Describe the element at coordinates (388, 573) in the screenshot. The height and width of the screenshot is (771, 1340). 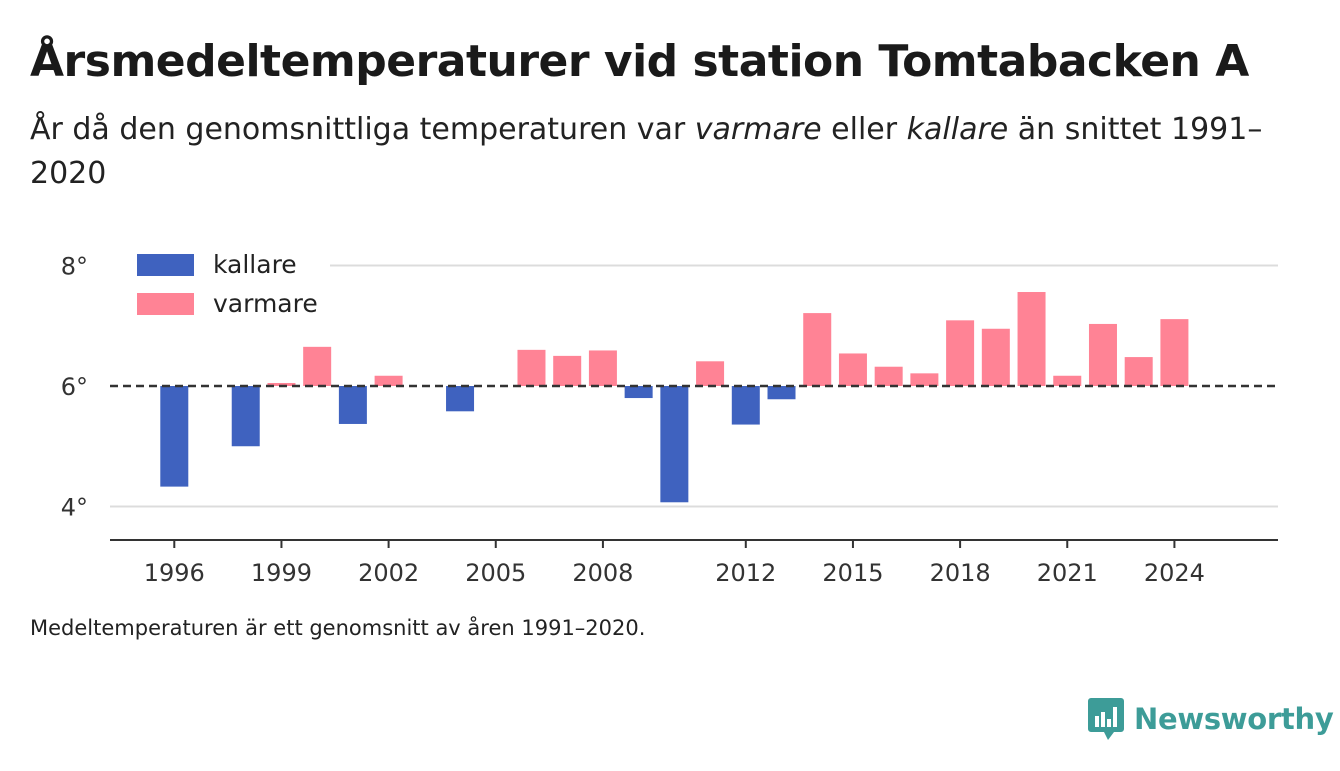
I see `x-tick-label-2002: 2002` at that location.